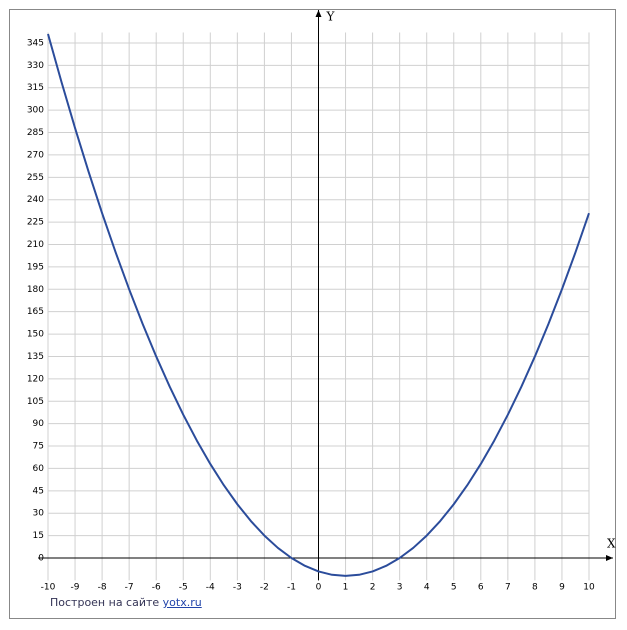 The width and height of the screenshot is (627, 630). What do you see at coordinates (400, 588) in the screenshot?
I see `x-tick-label: 3` at bounding box center [400, 588].